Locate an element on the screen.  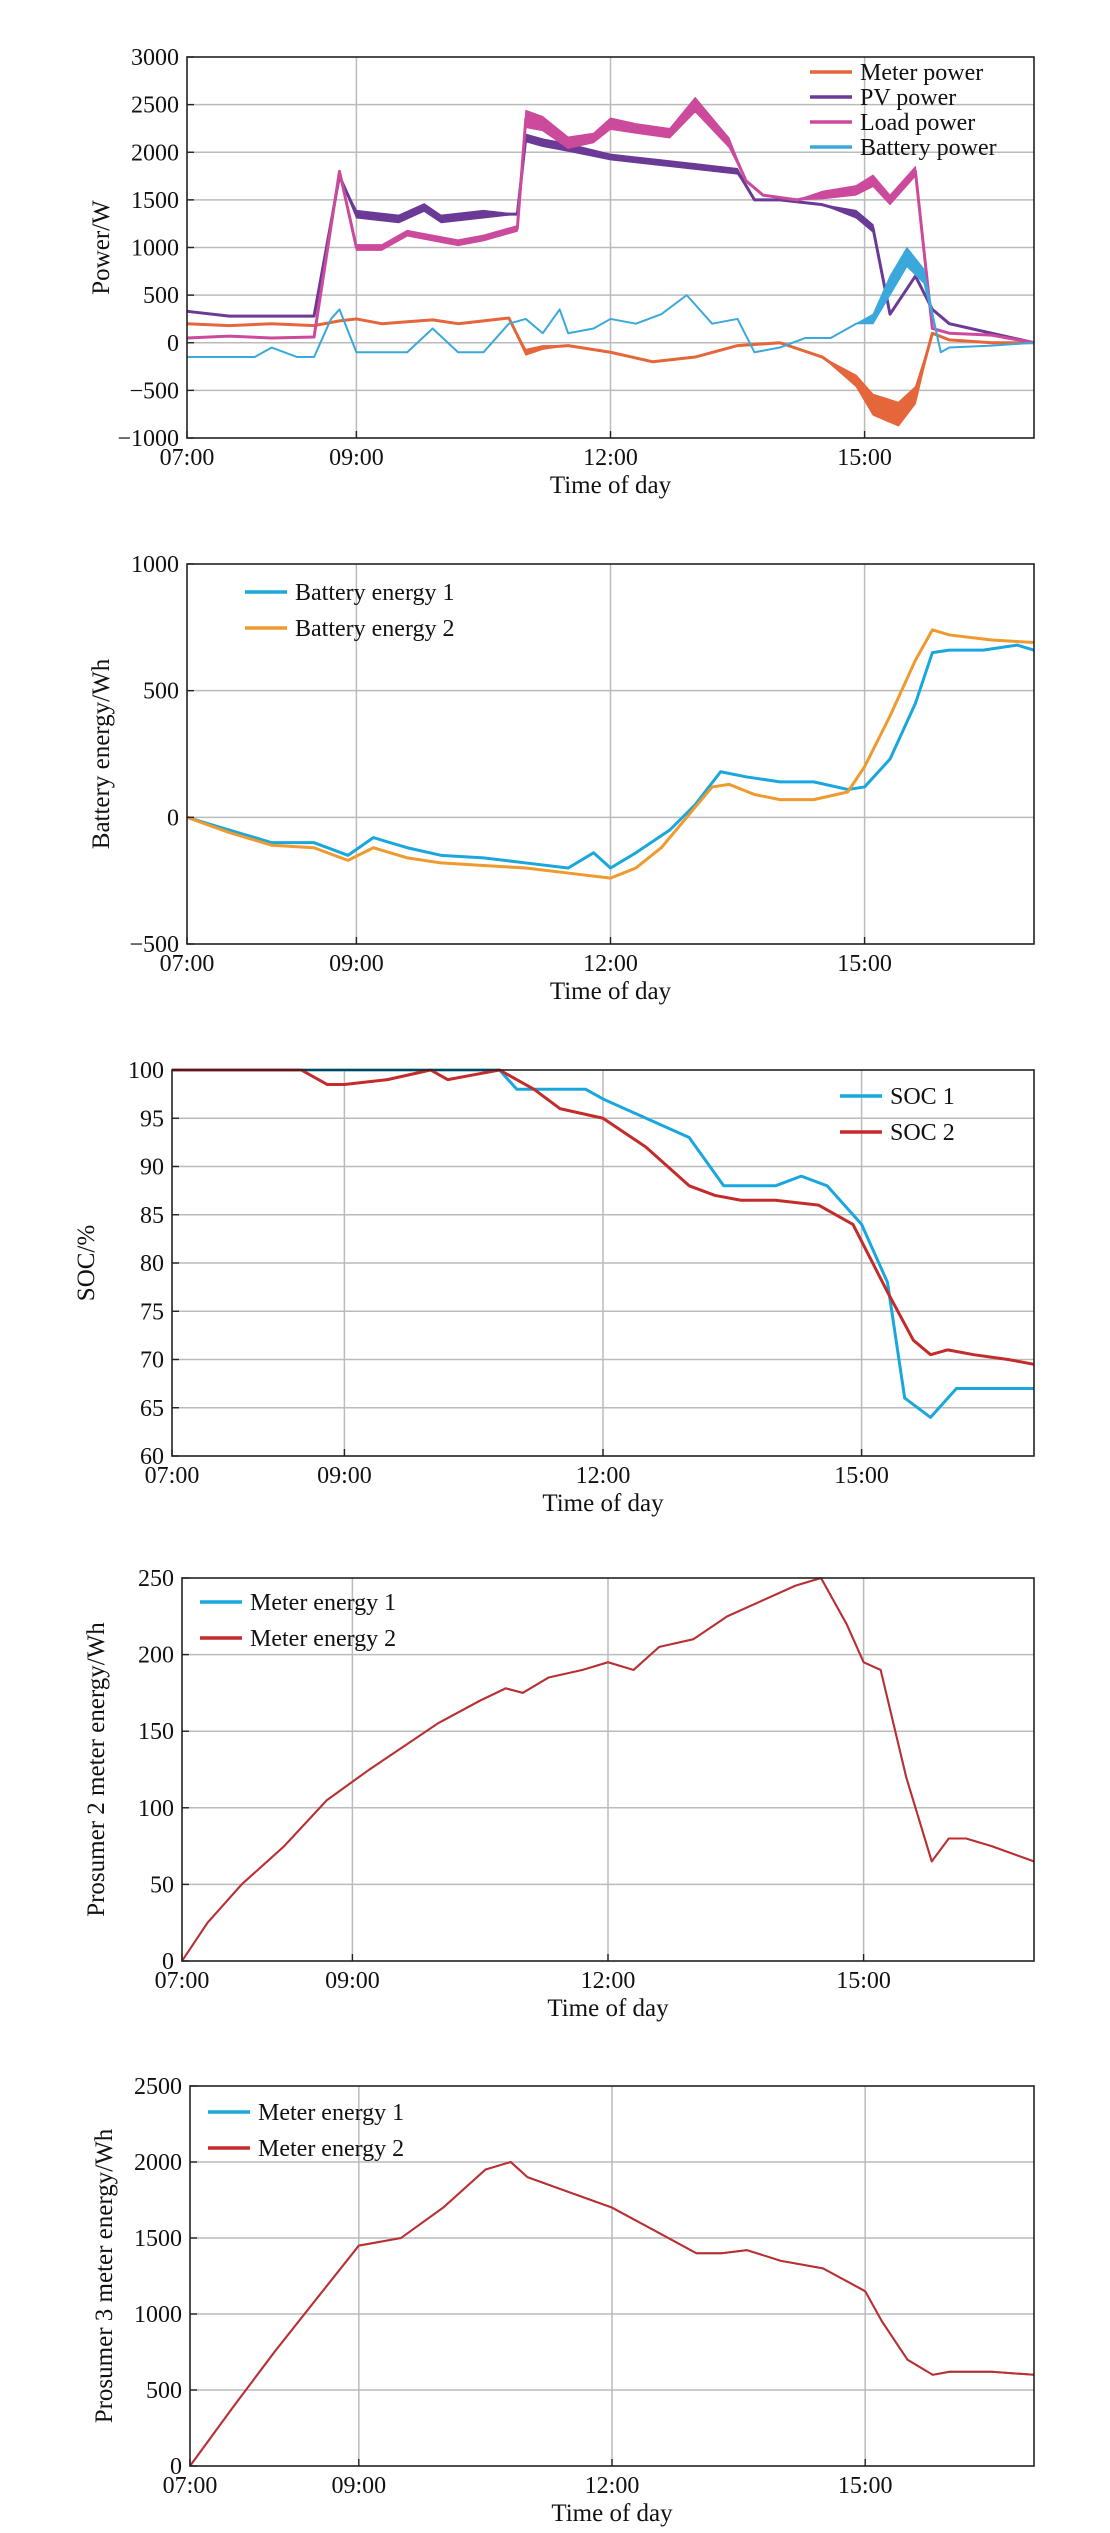
legend-label: Load power is located at coordinates (917, 123).